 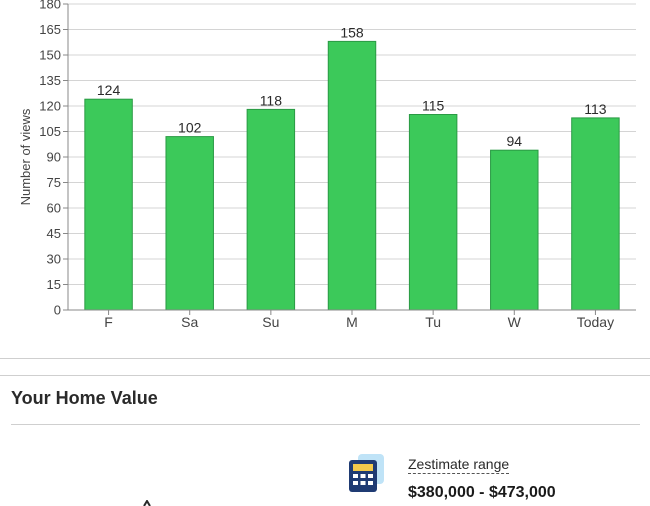 I want to click on y-tick-label: 45, so click(x=54, y=233).